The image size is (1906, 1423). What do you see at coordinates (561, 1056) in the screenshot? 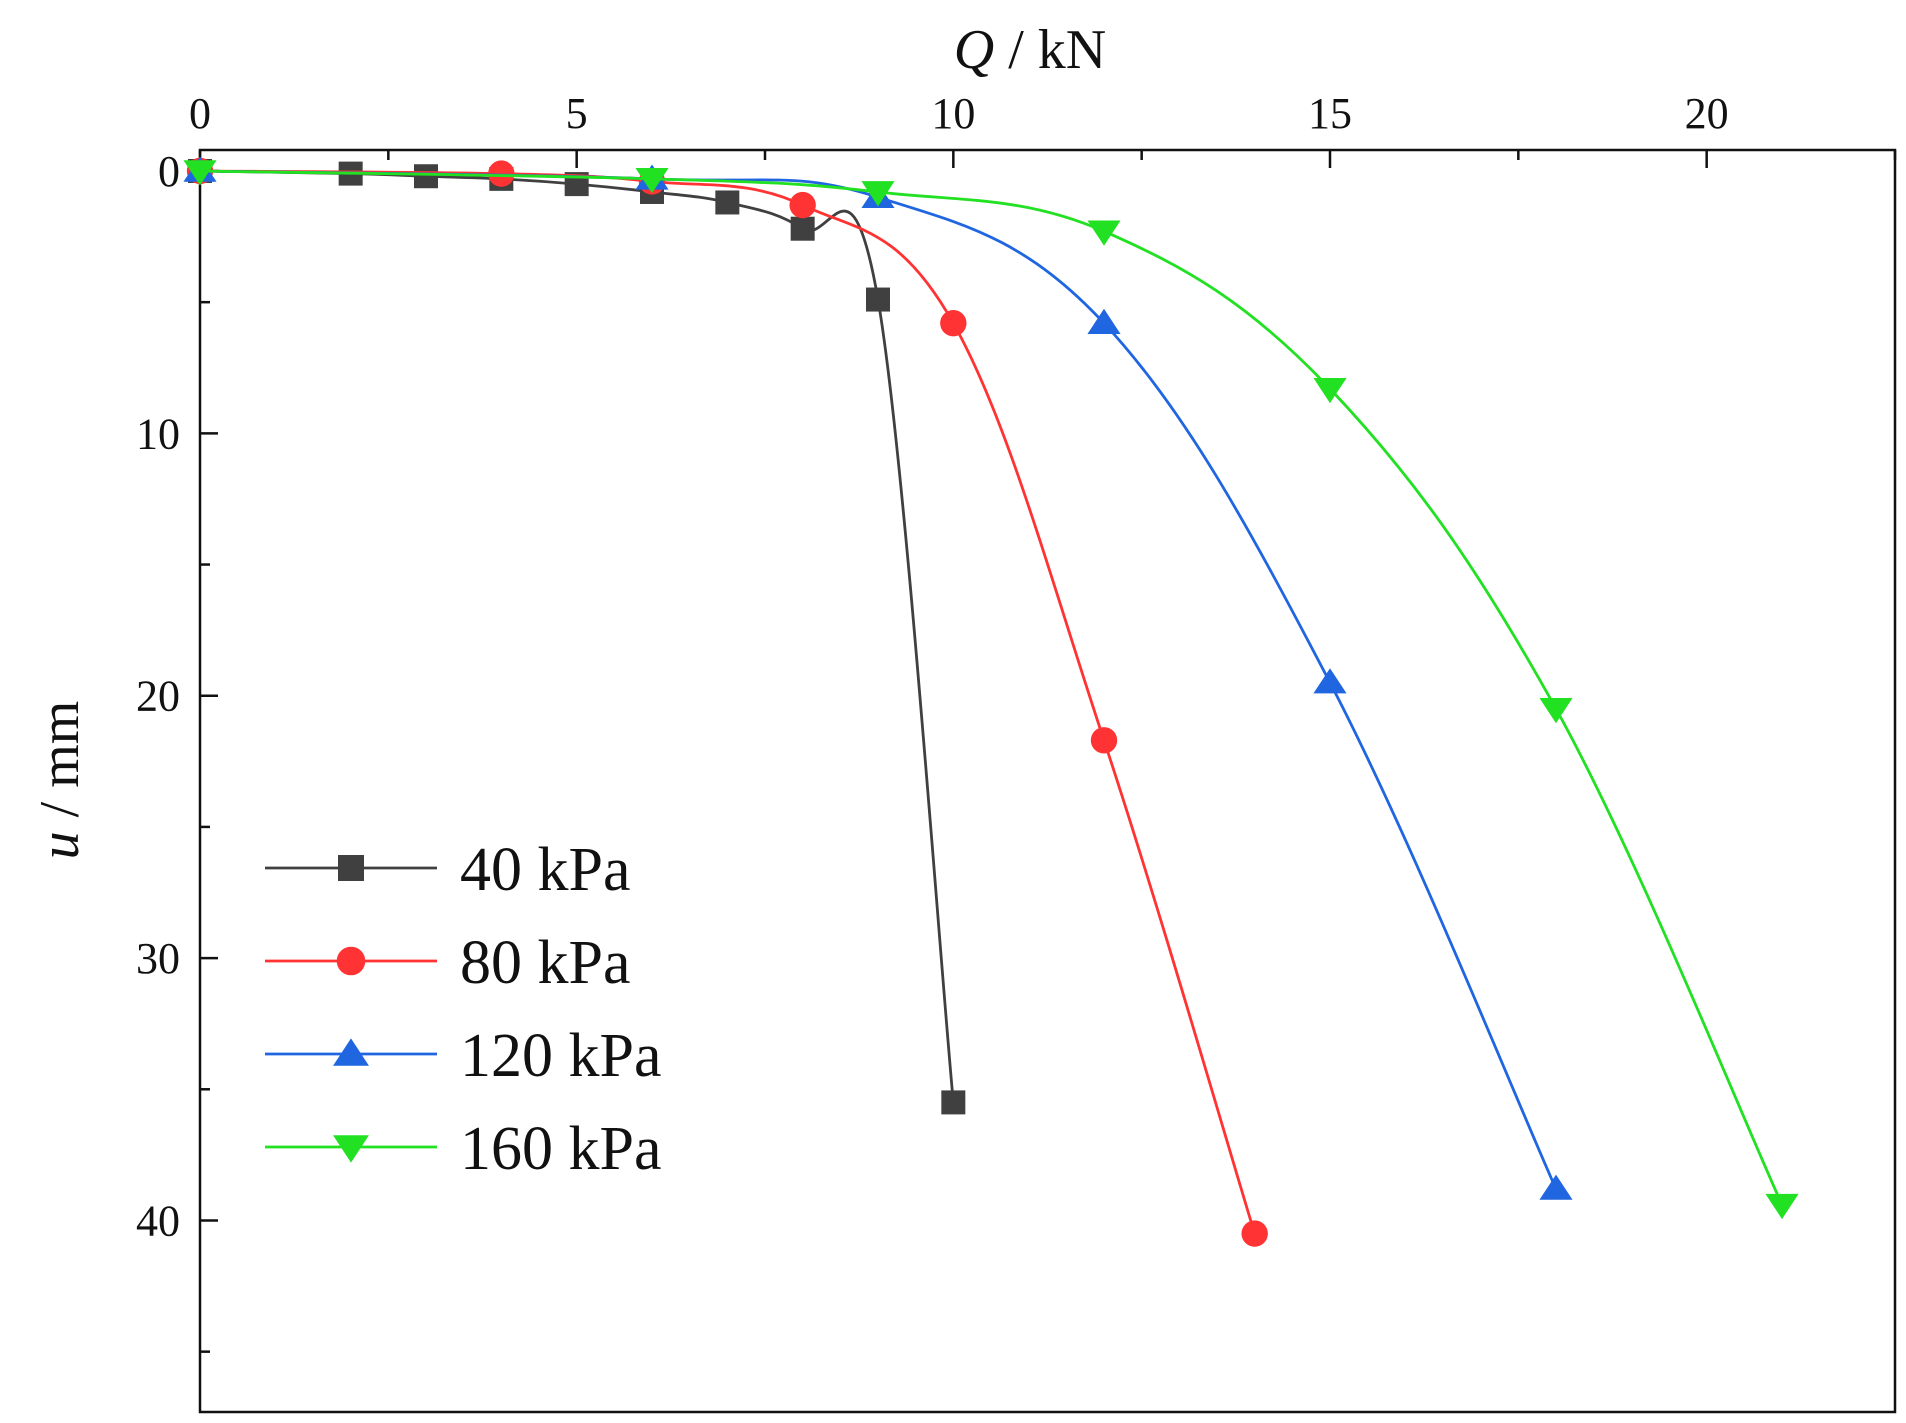
I see `legend-label: 120 kPa` at bounding box center [561, 1056].